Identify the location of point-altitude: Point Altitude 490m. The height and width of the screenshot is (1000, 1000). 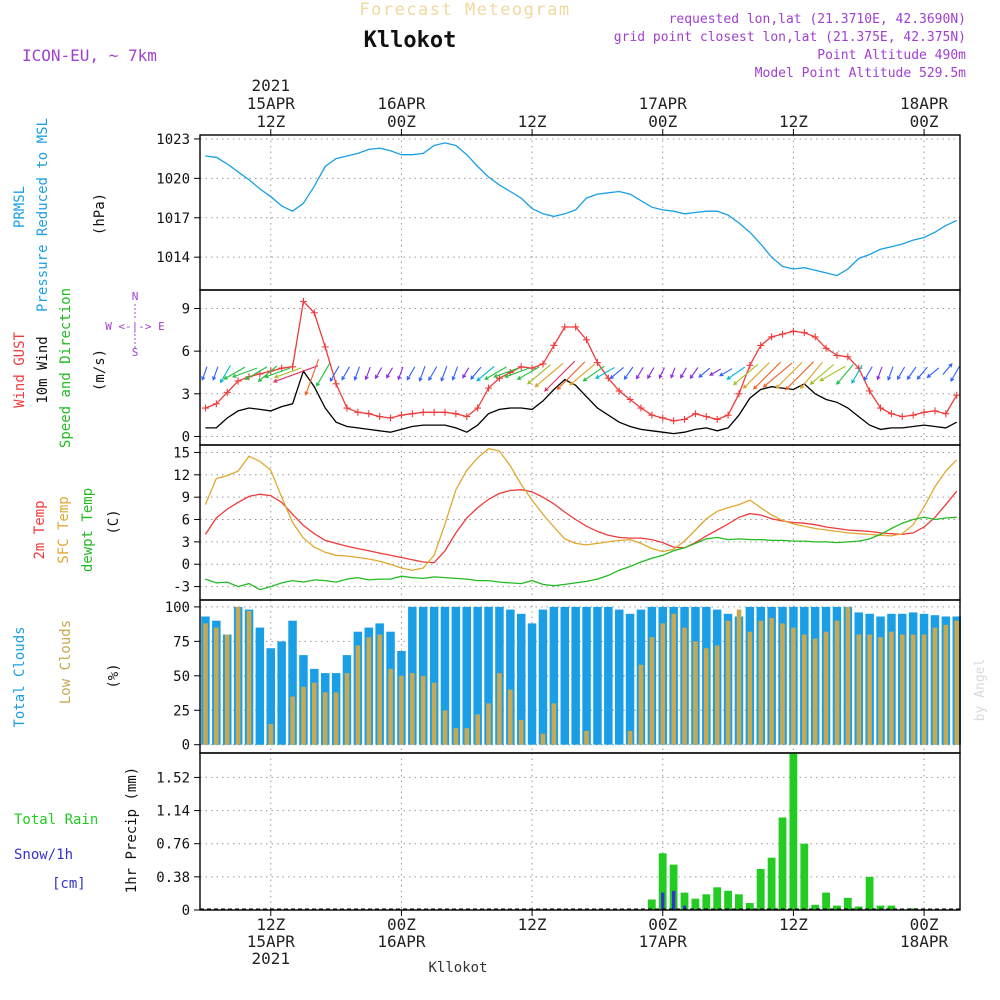
(891, 55).